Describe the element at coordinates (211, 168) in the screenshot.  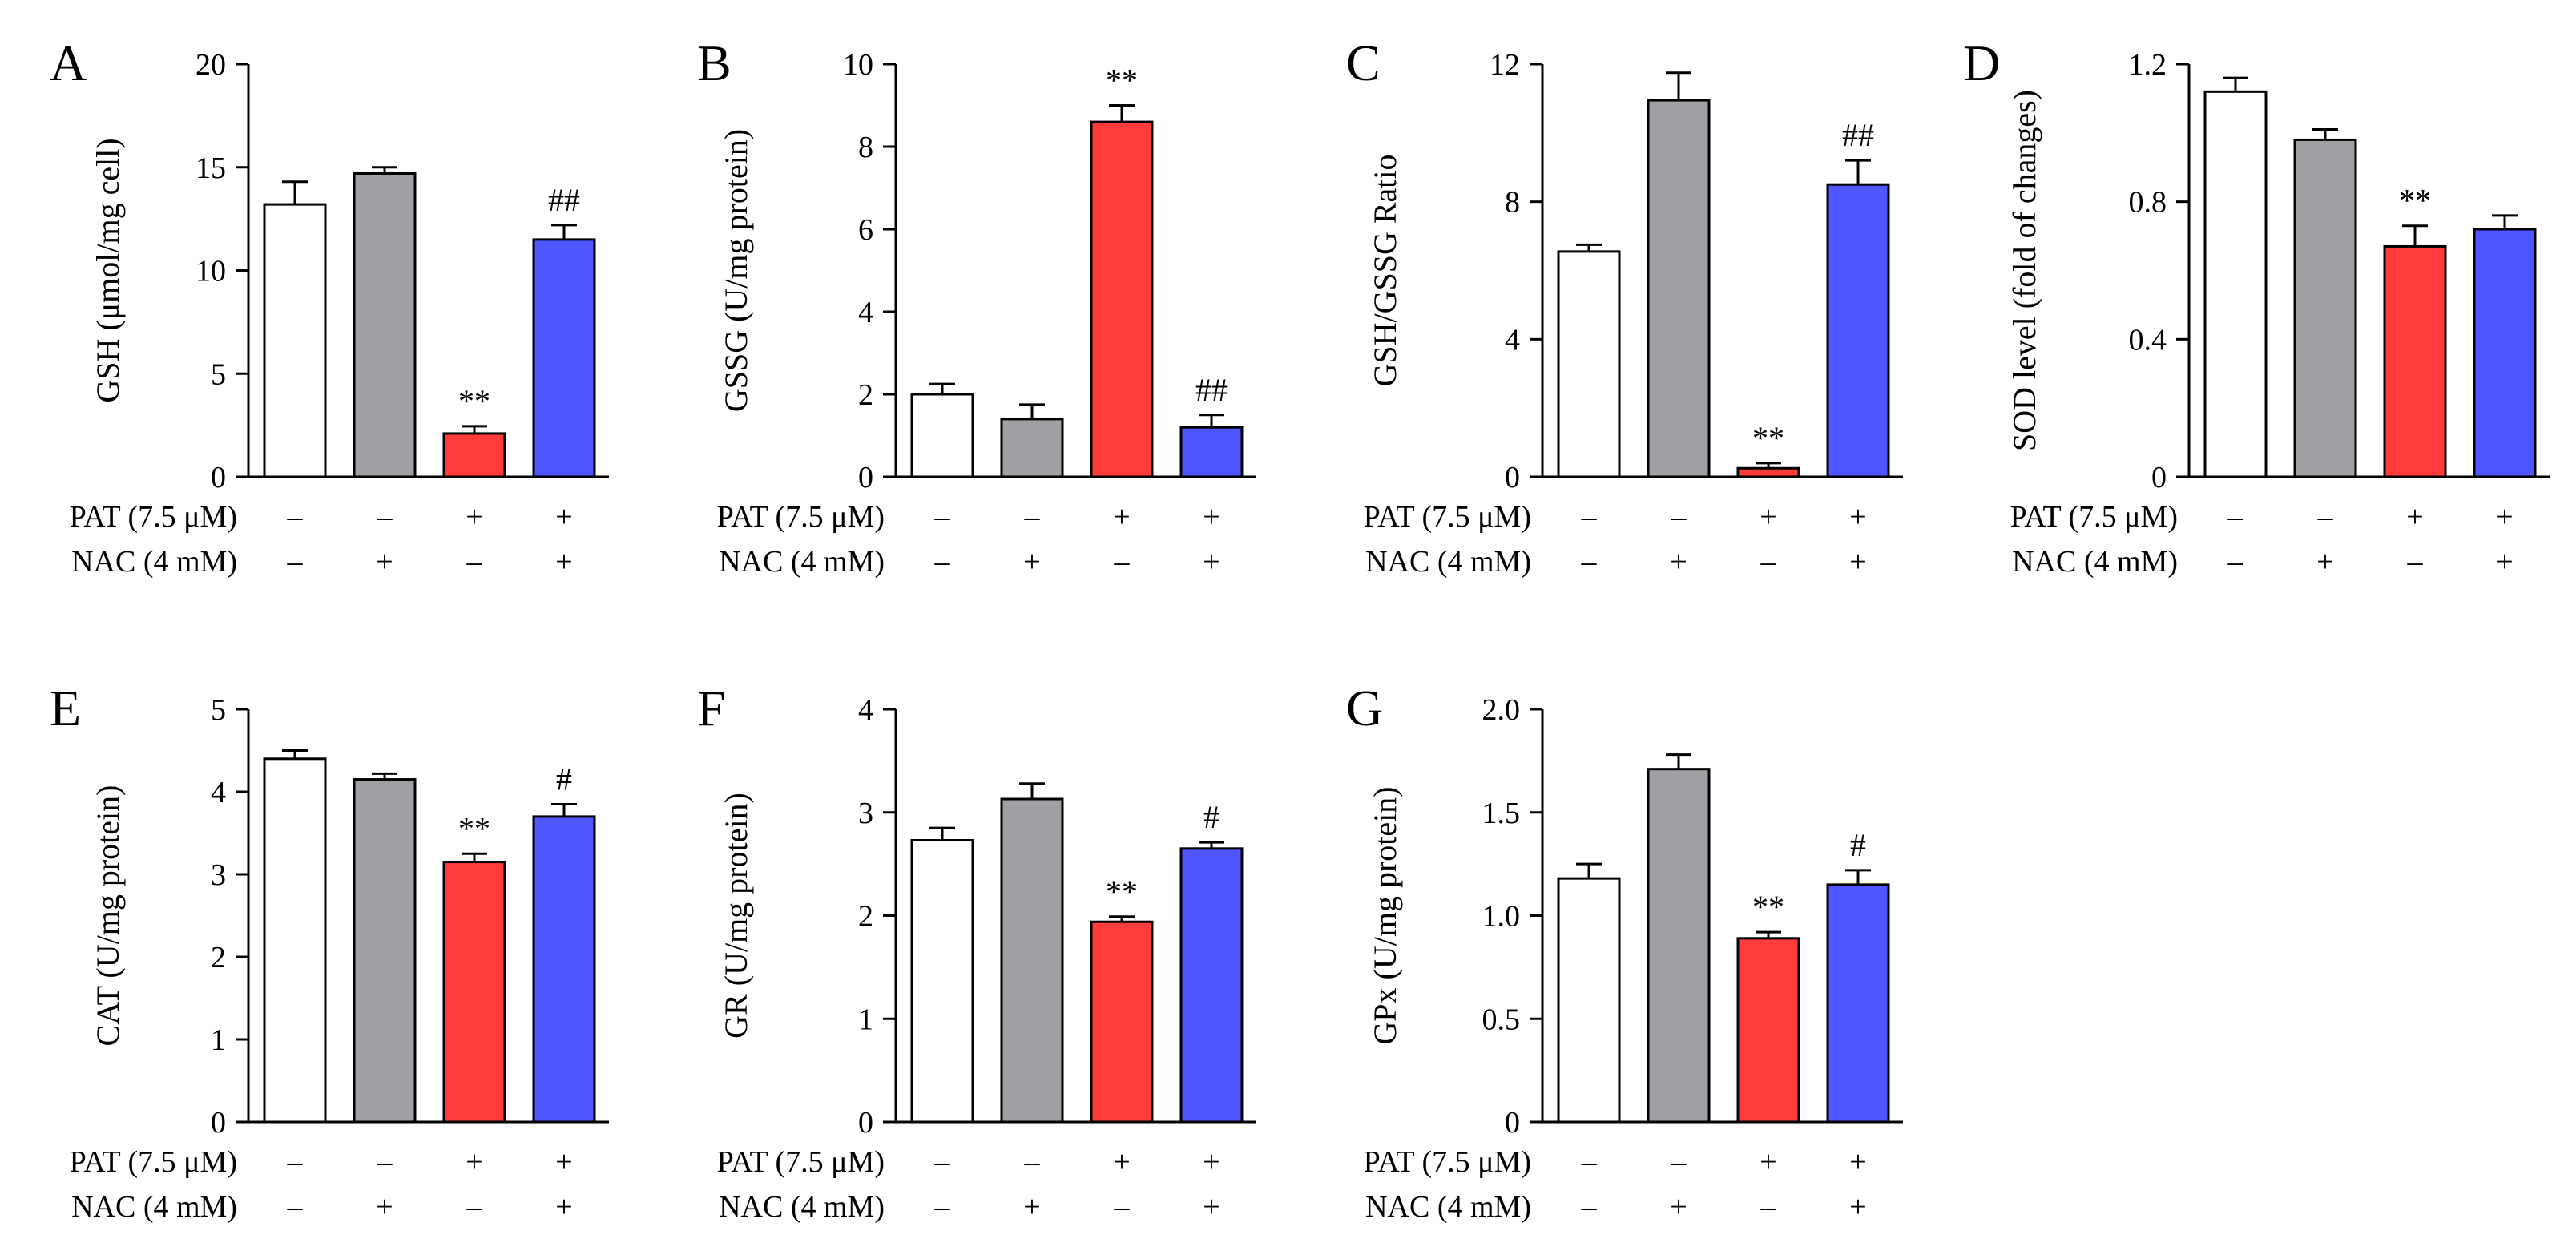
I see `y-tick-label: 15` at that location.